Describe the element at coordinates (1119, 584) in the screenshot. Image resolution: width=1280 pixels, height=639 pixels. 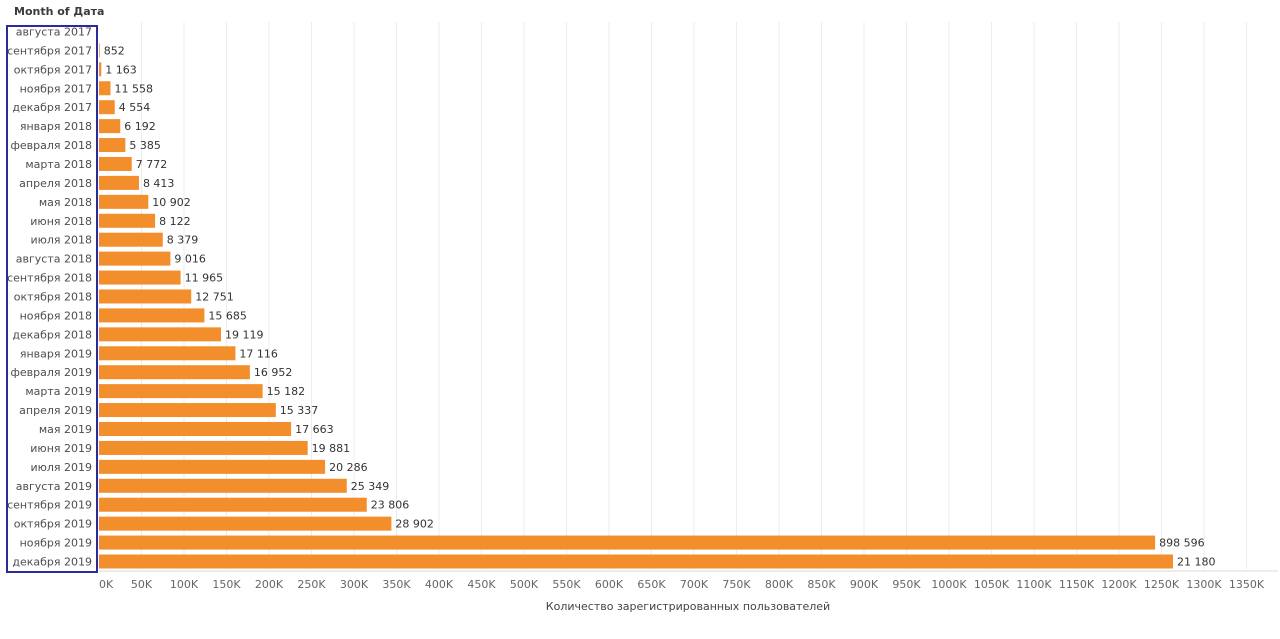
I see `x-tick-label: 1200K` at that location.